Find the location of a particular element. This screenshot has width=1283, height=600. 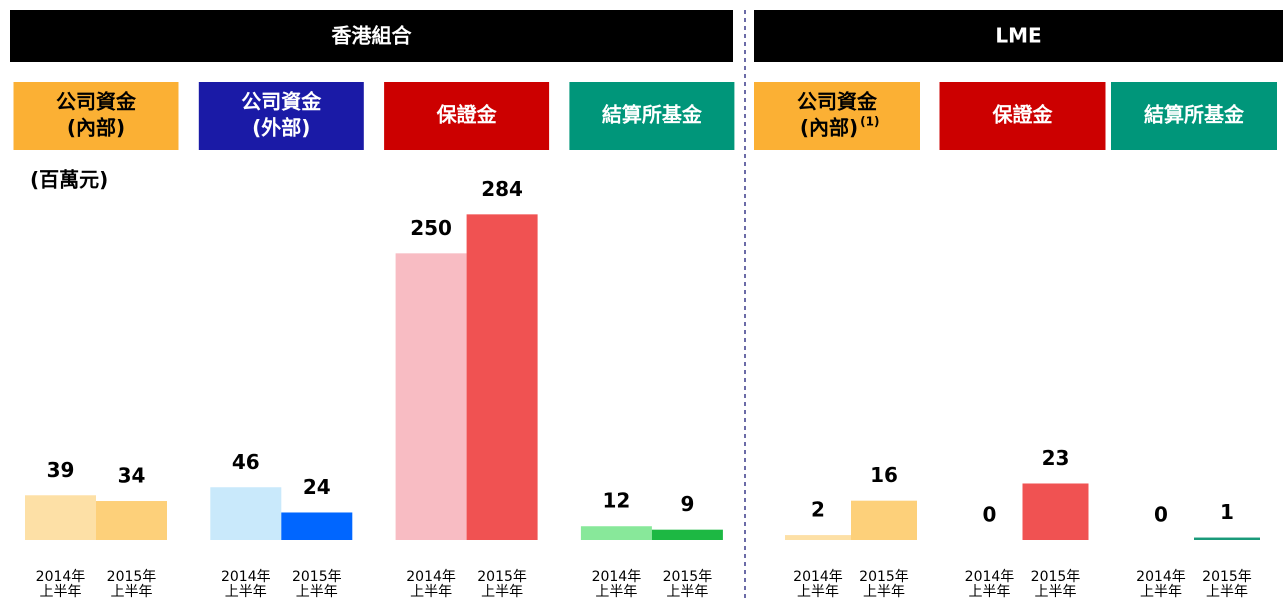

panel-title: LME is located at coordinates (1018, 36).